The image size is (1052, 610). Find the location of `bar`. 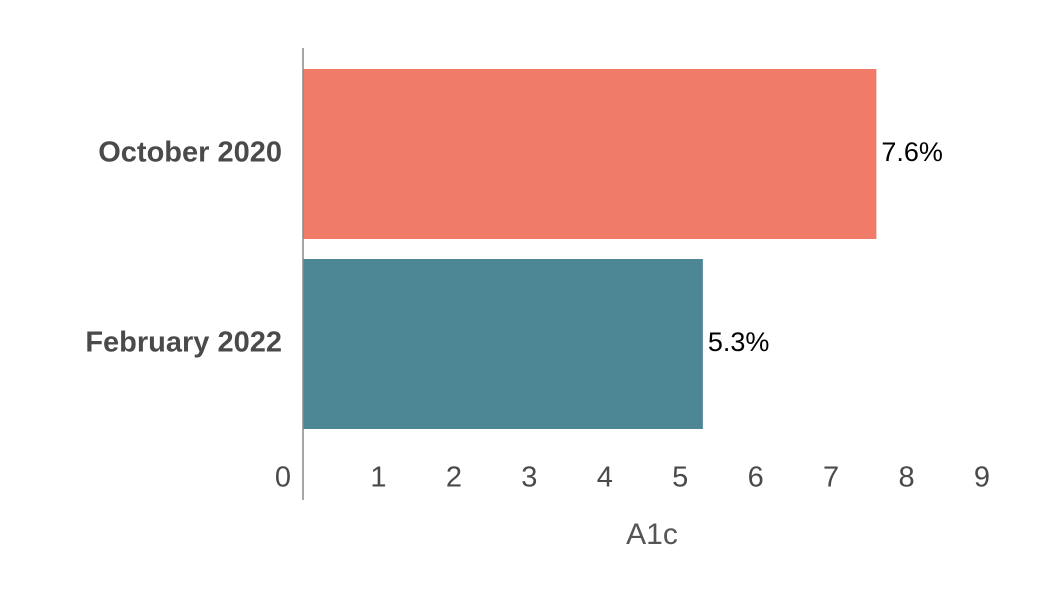

bar is located at coordinates (503, 344).